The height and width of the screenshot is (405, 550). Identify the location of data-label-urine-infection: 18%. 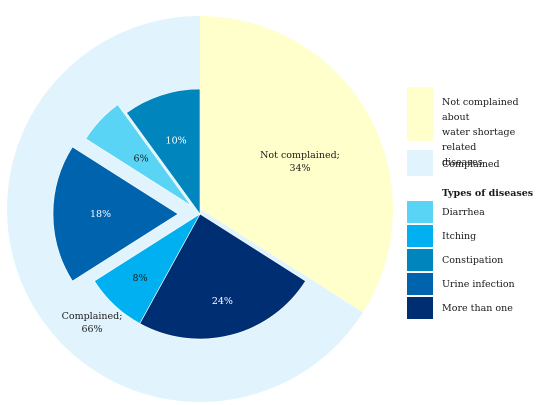
(100, 214).